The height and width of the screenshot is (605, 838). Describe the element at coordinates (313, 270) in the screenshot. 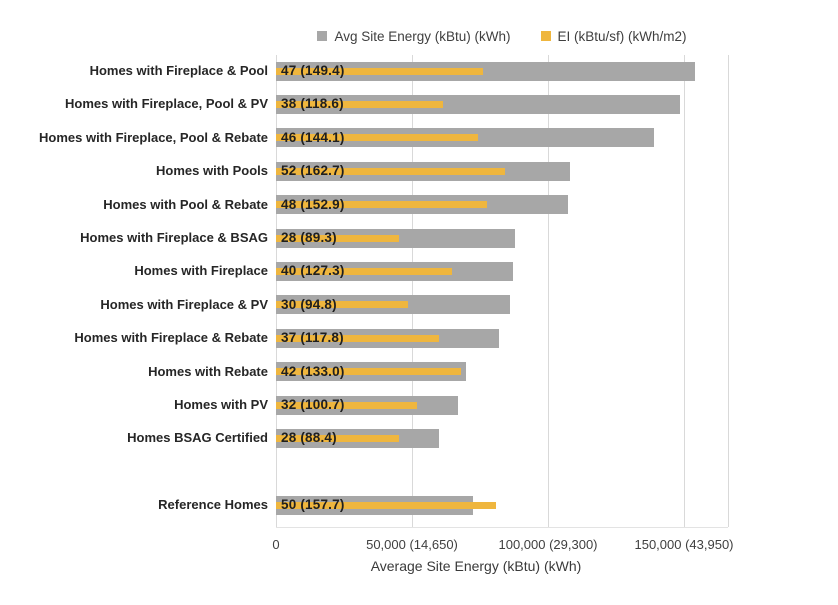

I see `data-label: 40 (127.3)` at that location.